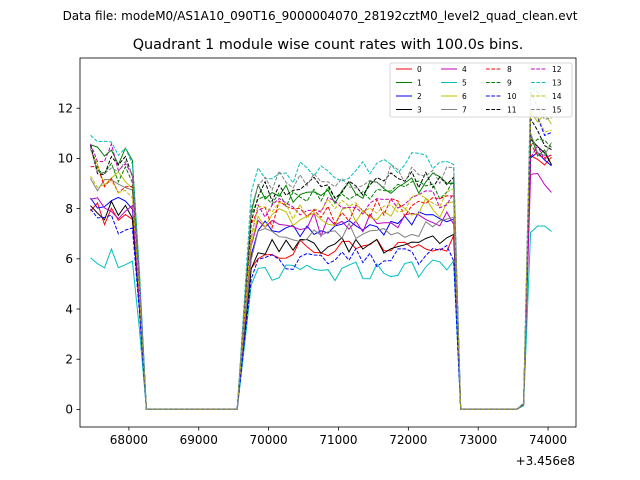 The height and width of the screenshot is (480, 640). What do you see at coordinates (408, 440) in the screenshot?
I see `x-tick-label: 72000` at bounding box center [408, 440].